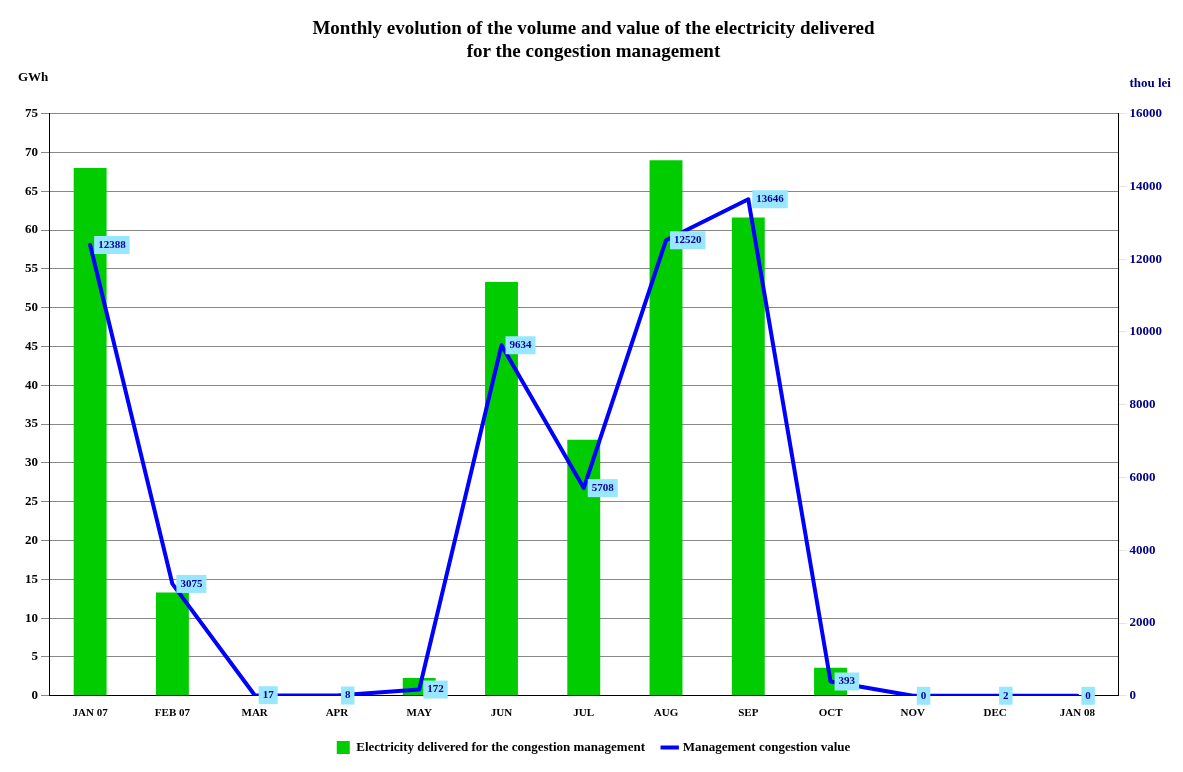 The height and width of the screenshot is (772, 1183). Describe the element at coordinates (191, 582) in the screenshot. I see `data-label: 3075` at that location.